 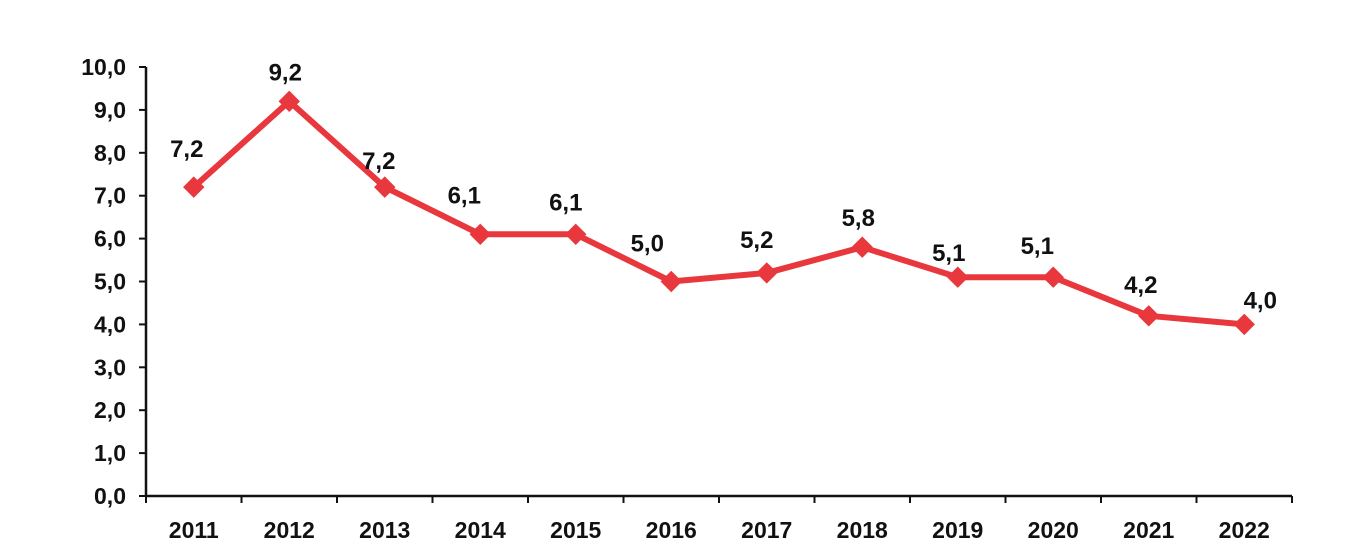 I want to click on y-tick-label: 7,0, so click(x=110, y=196).